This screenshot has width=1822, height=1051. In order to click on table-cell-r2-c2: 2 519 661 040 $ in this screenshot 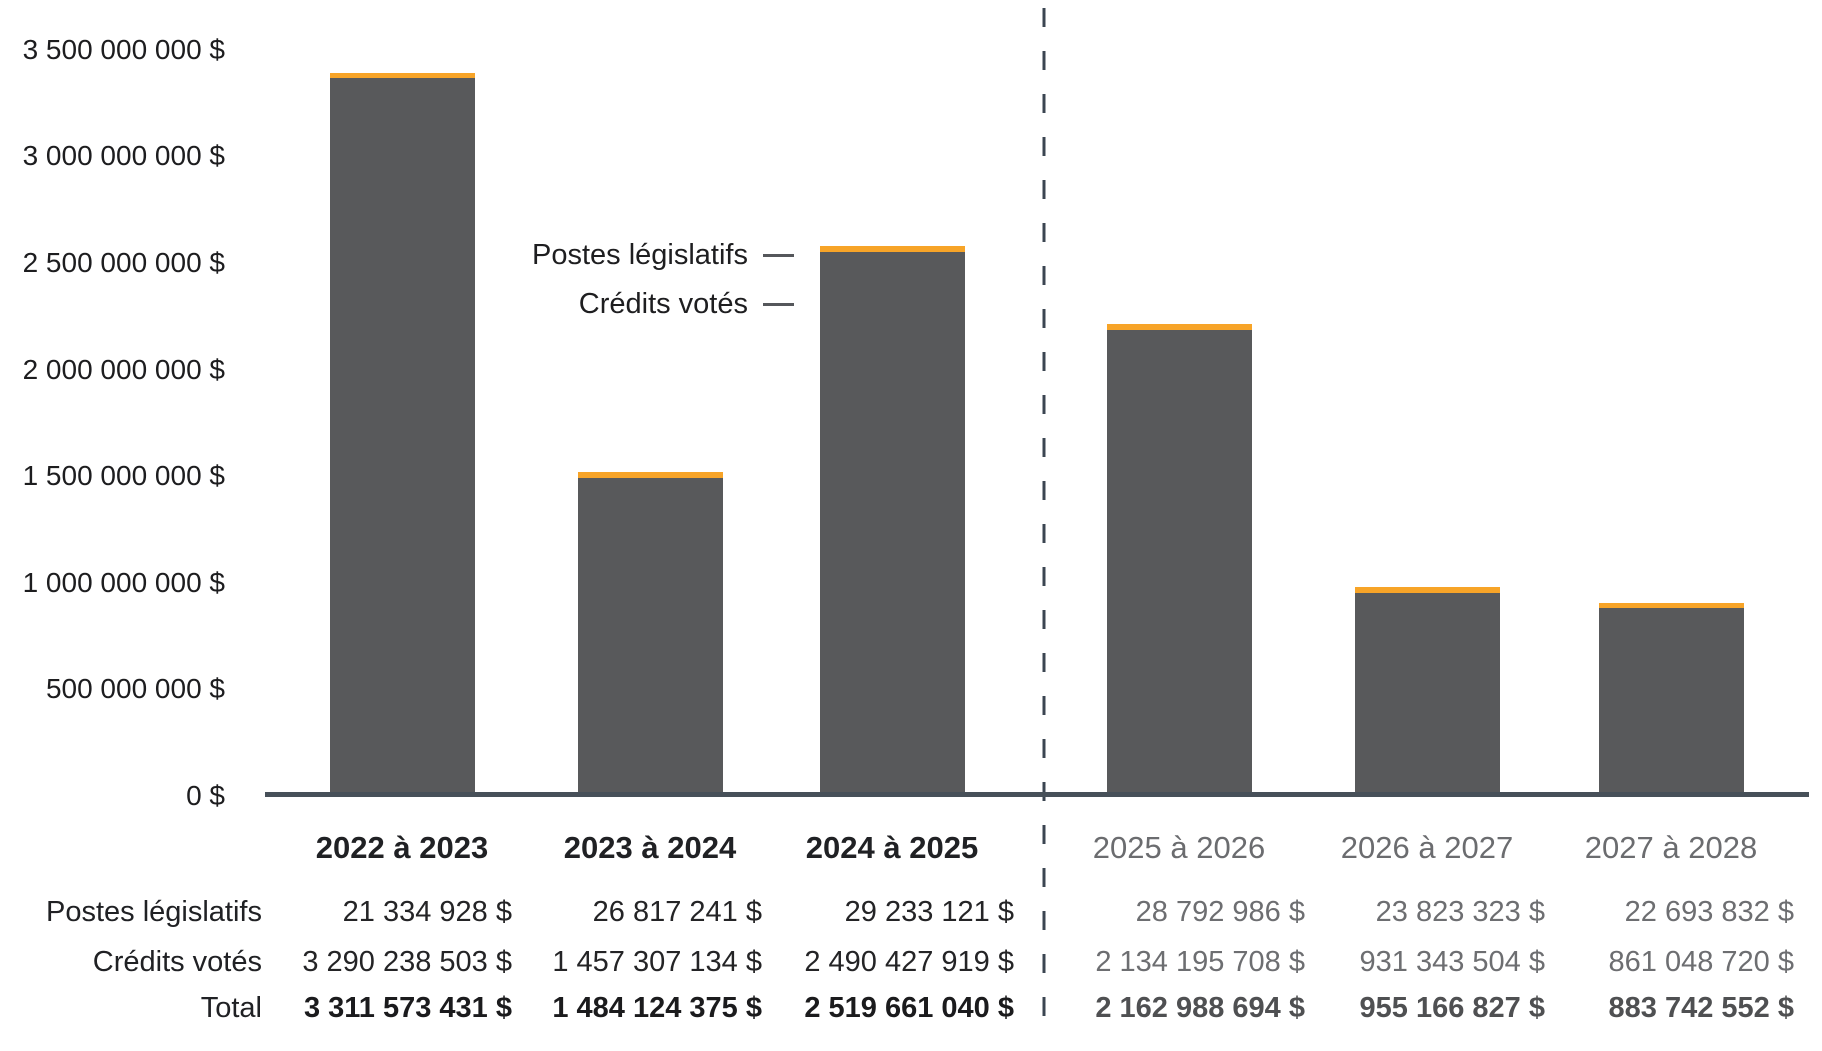, I will do `click(909, 1008)`.